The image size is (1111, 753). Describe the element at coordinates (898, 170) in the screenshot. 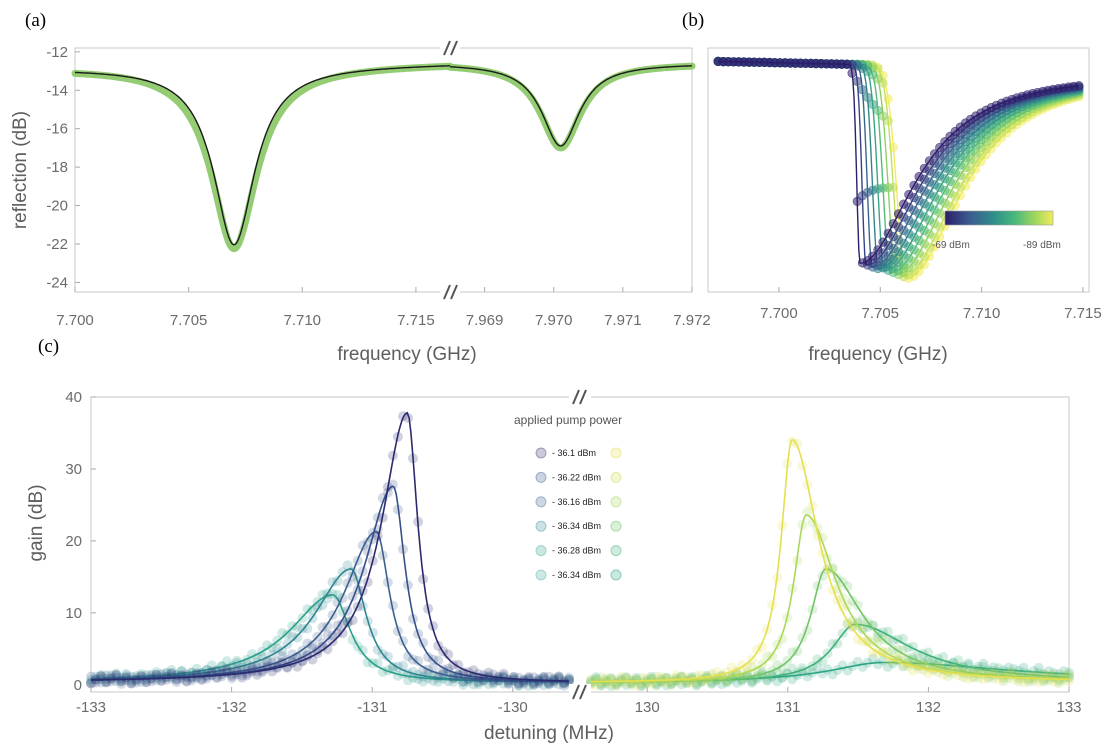

I see `chart-b-frame` at that location.